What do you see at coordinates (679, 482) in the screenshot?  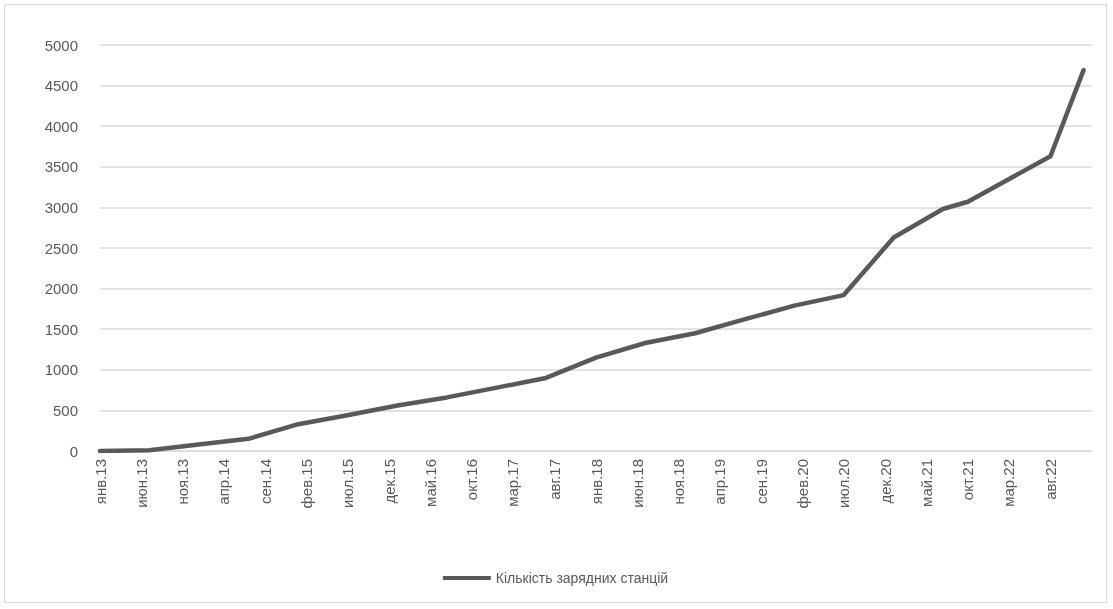 I see `x-tick-label: ноя.18` at bounding box center [679, 482].